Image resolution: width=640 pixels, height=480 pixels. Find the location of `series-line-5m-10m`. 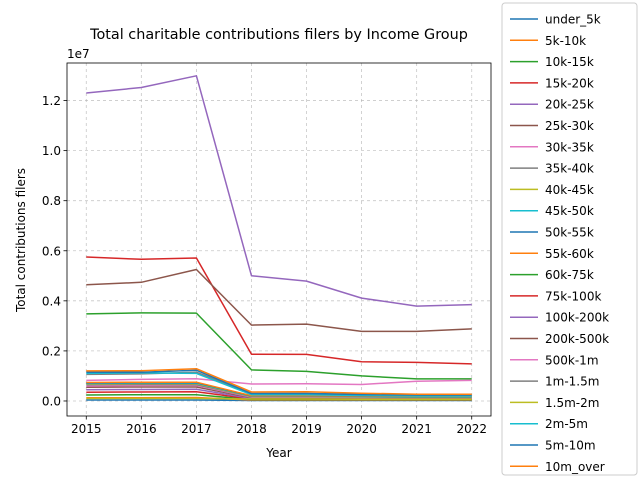

series-line-5m-10m is located at coordinates (279, 382).